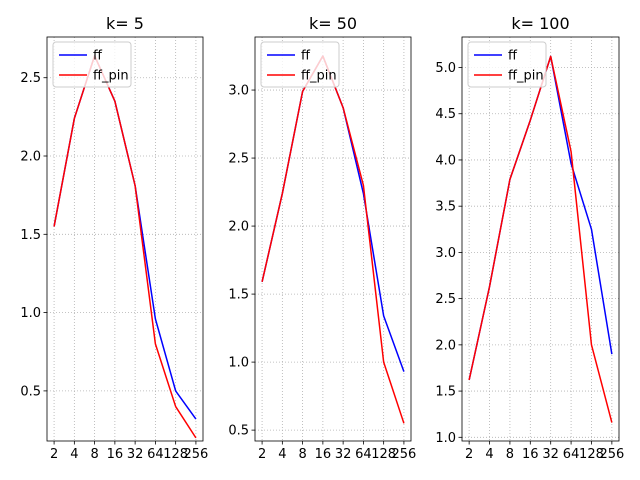 This screenshot has width=640, height=480. I want to click on y-tick-label: 4.0, so click(445, 160).